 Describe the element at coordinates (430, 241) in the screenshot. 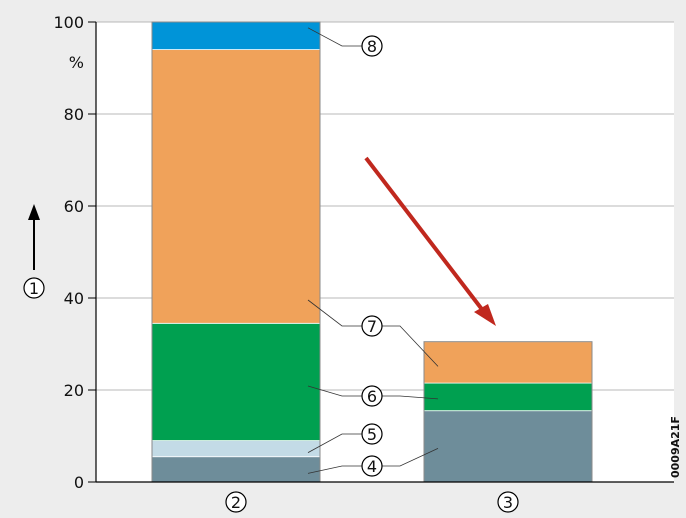

I see `trend-arrow` at that location.